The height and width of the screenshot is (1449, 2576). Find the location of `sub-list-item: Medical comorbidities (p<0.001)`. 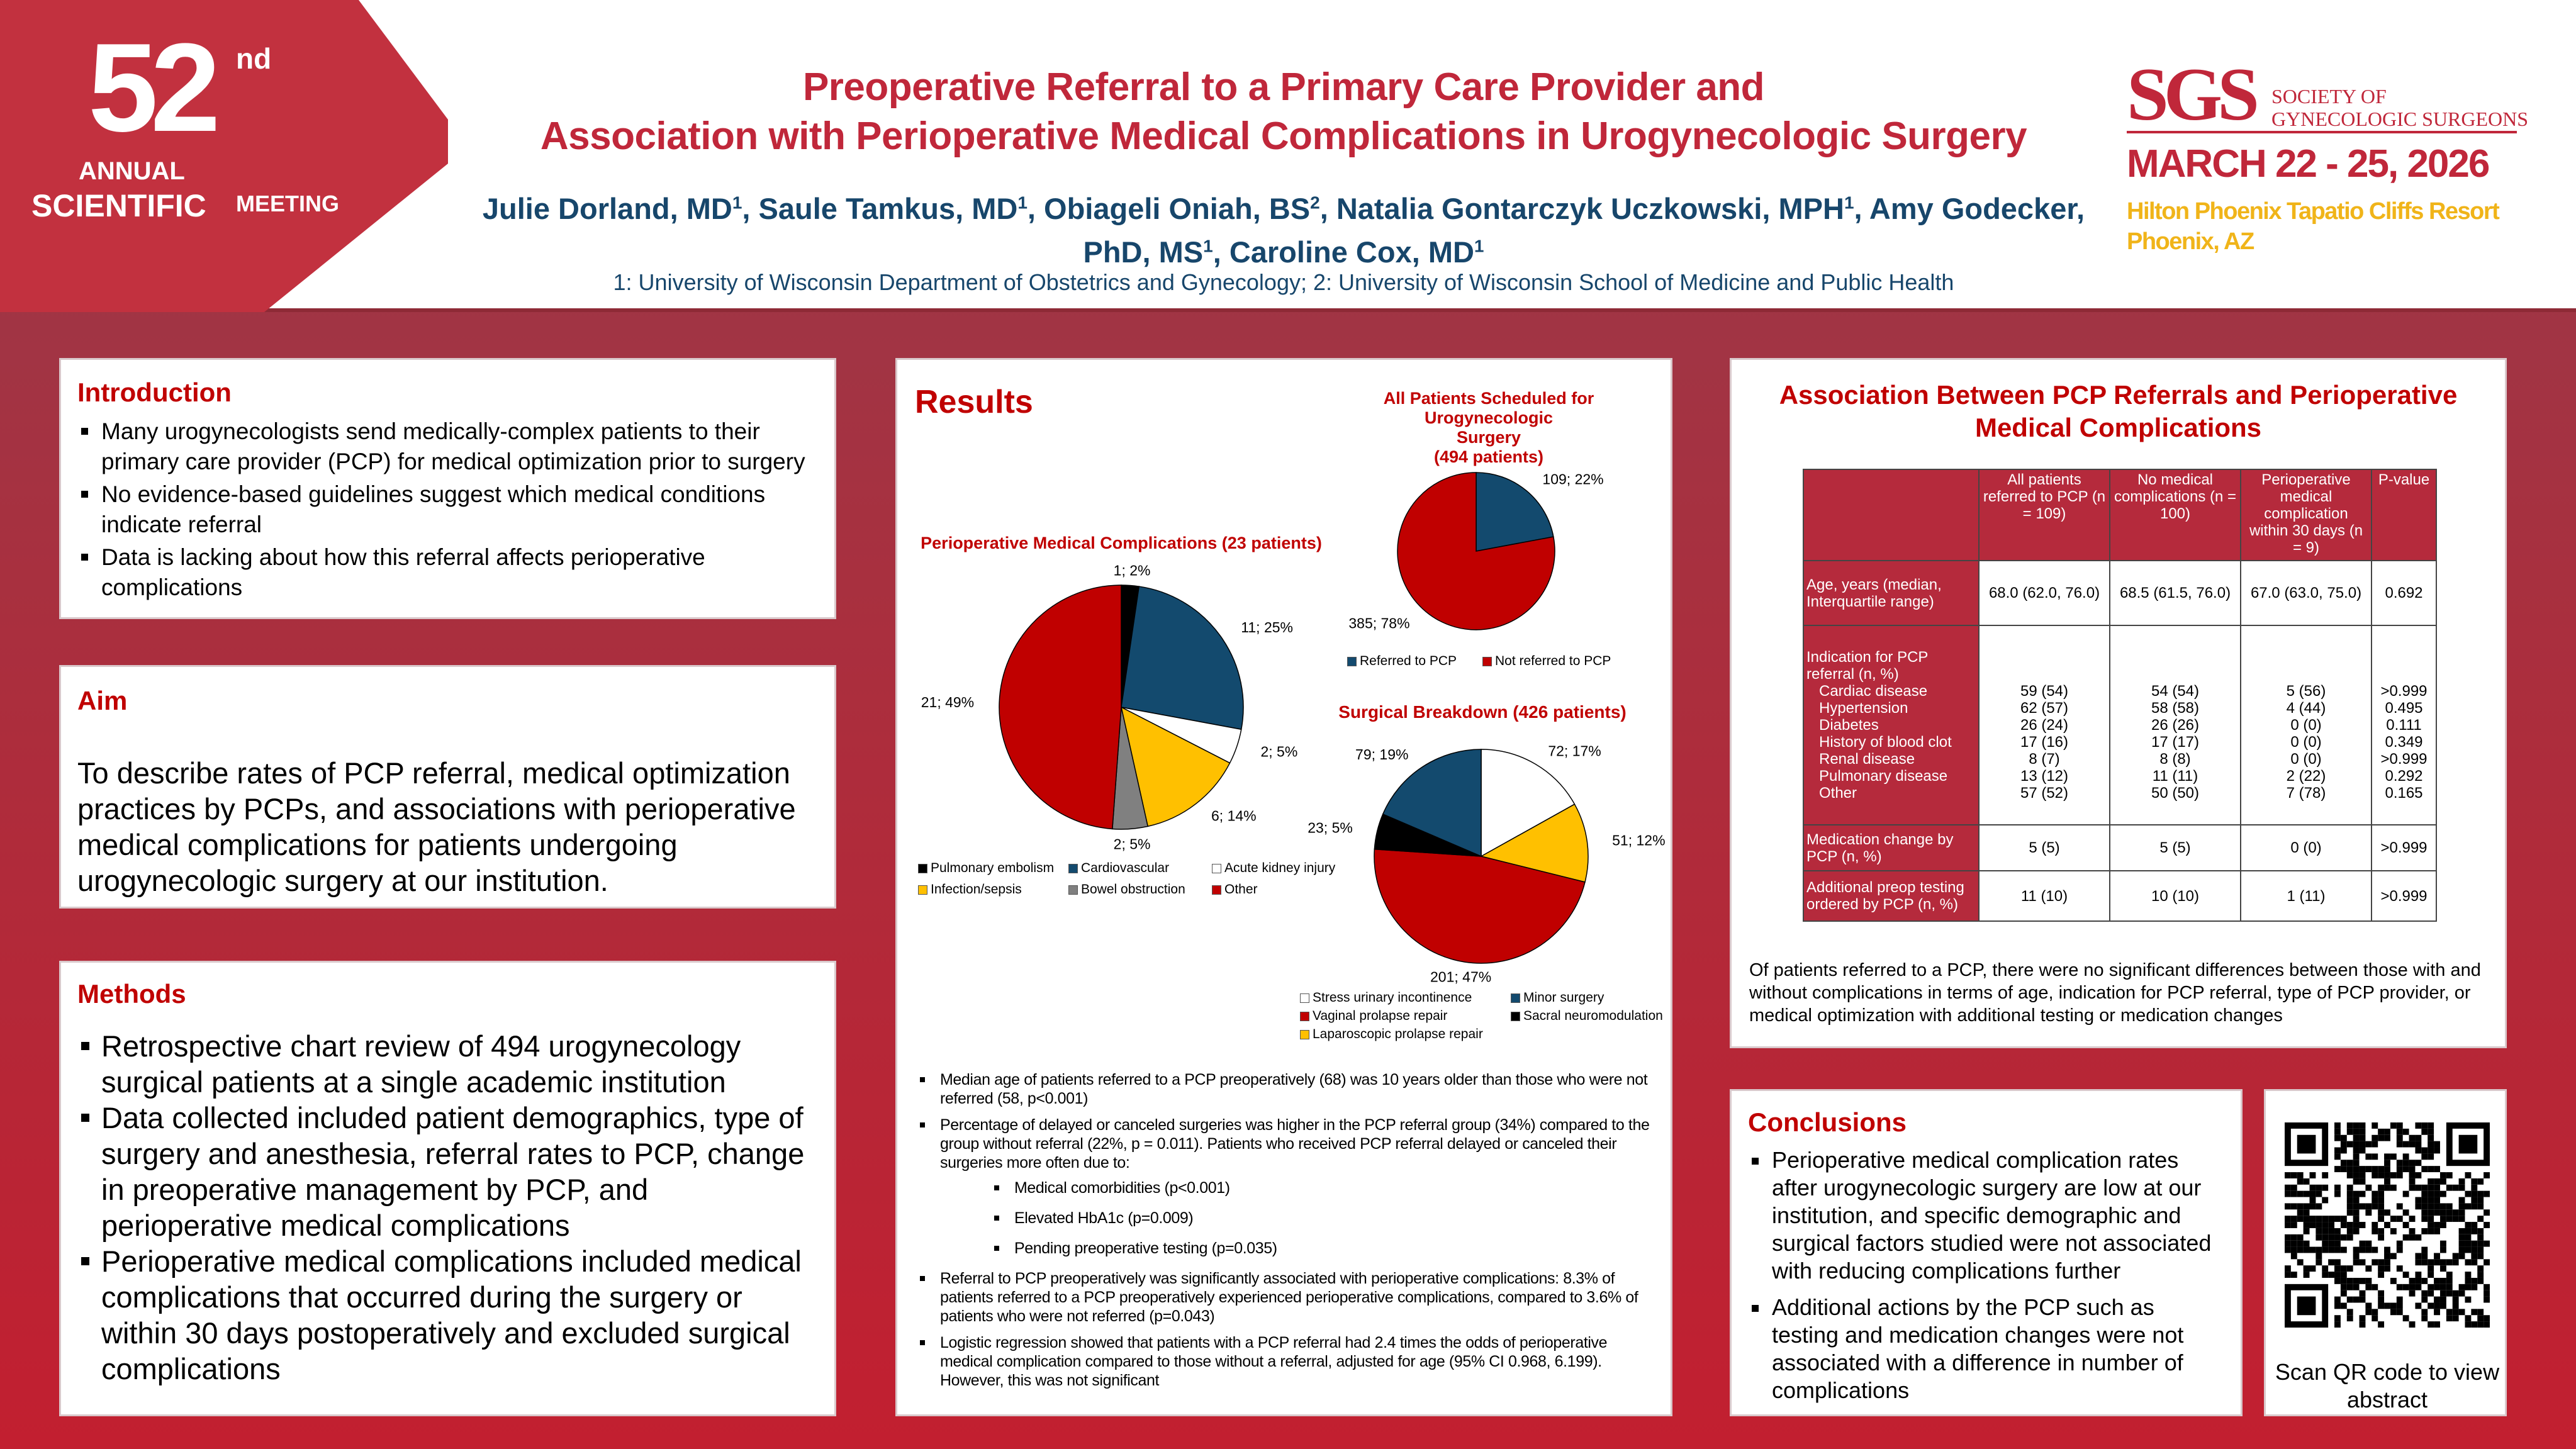

sub-list-item: Medical comorbidities (p<0.001) is located at coordinates (1322, 1187).